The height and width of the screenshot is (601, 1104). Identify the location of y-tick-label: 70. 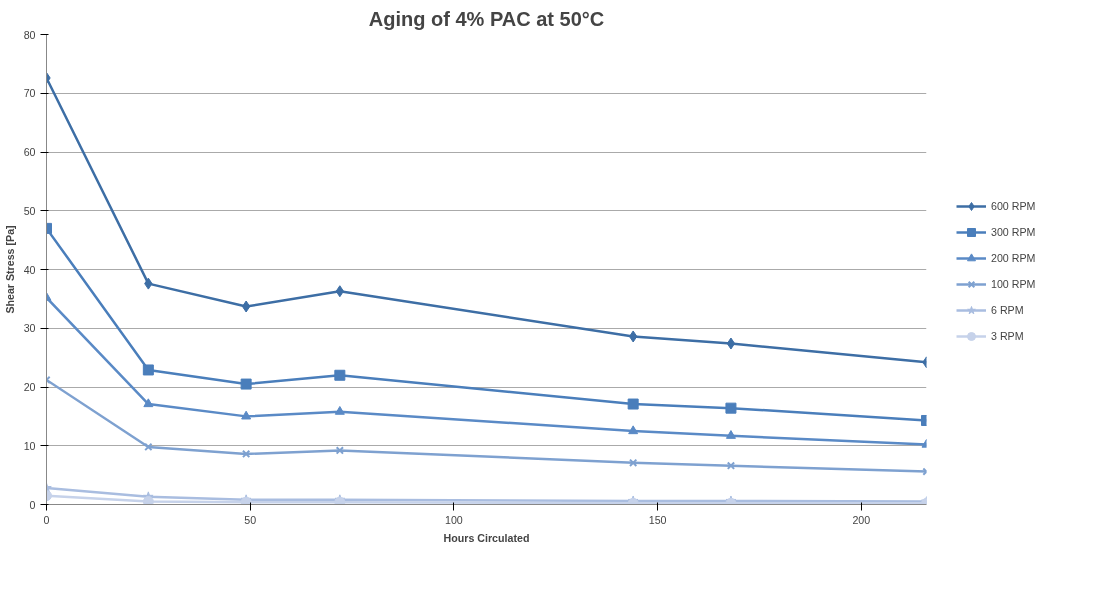
(29, 93).